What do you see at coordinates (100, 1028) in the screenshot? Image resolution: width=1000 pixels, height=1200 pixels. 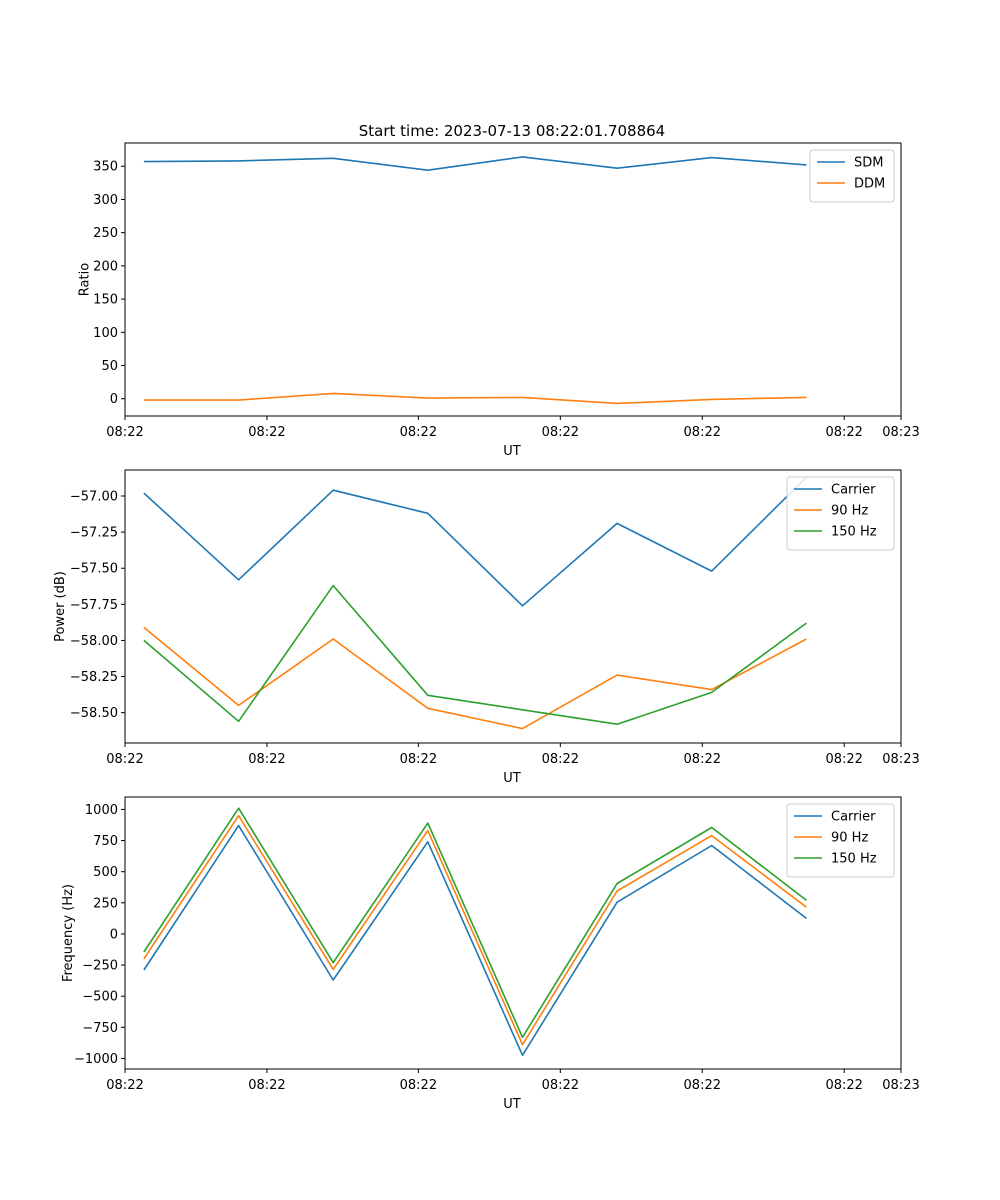 I see `y-tick-label: −750` at bounding box center [100, 1028].